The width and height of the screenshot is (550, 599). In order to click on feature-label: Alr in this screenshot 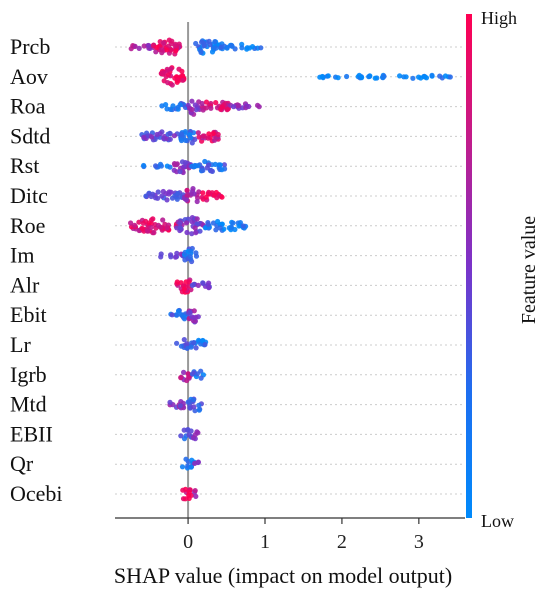, I will do `click(25, 284)`.